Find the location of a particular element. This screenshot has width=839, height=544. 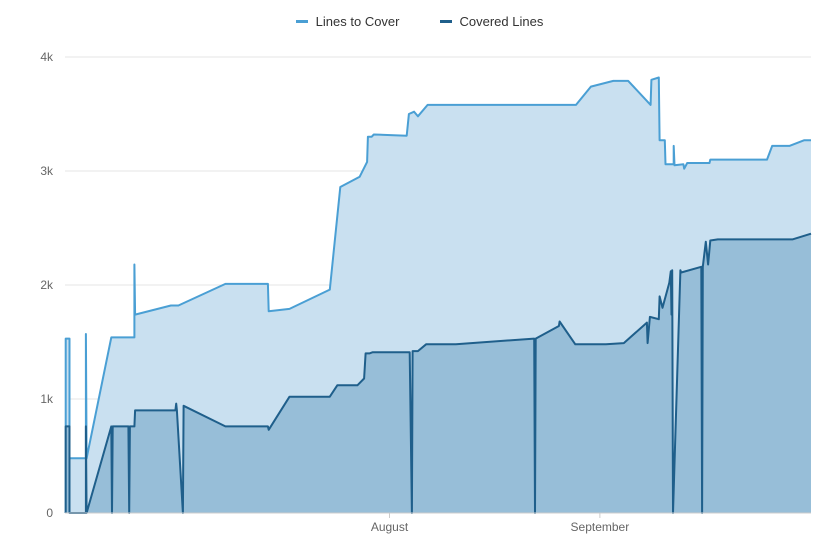

y-tick-label: 4k is located at coordinates (47, 57).